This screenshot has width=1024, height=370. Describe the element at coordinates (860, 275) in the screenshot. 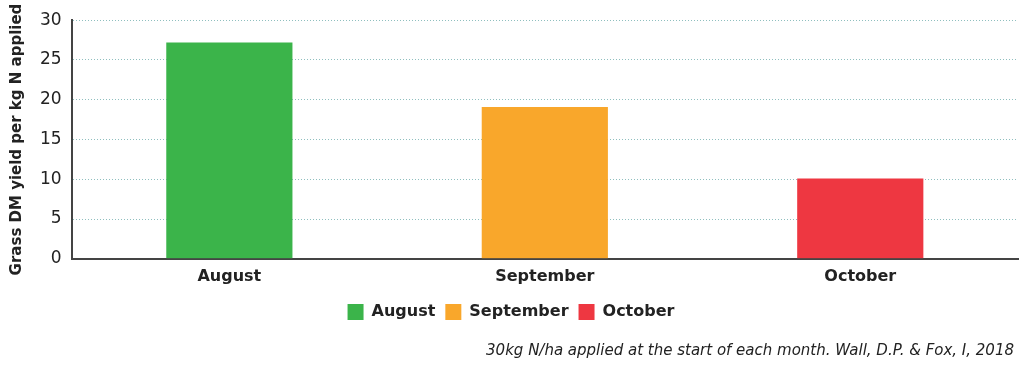

I see `x-tick-label: October` at that location.